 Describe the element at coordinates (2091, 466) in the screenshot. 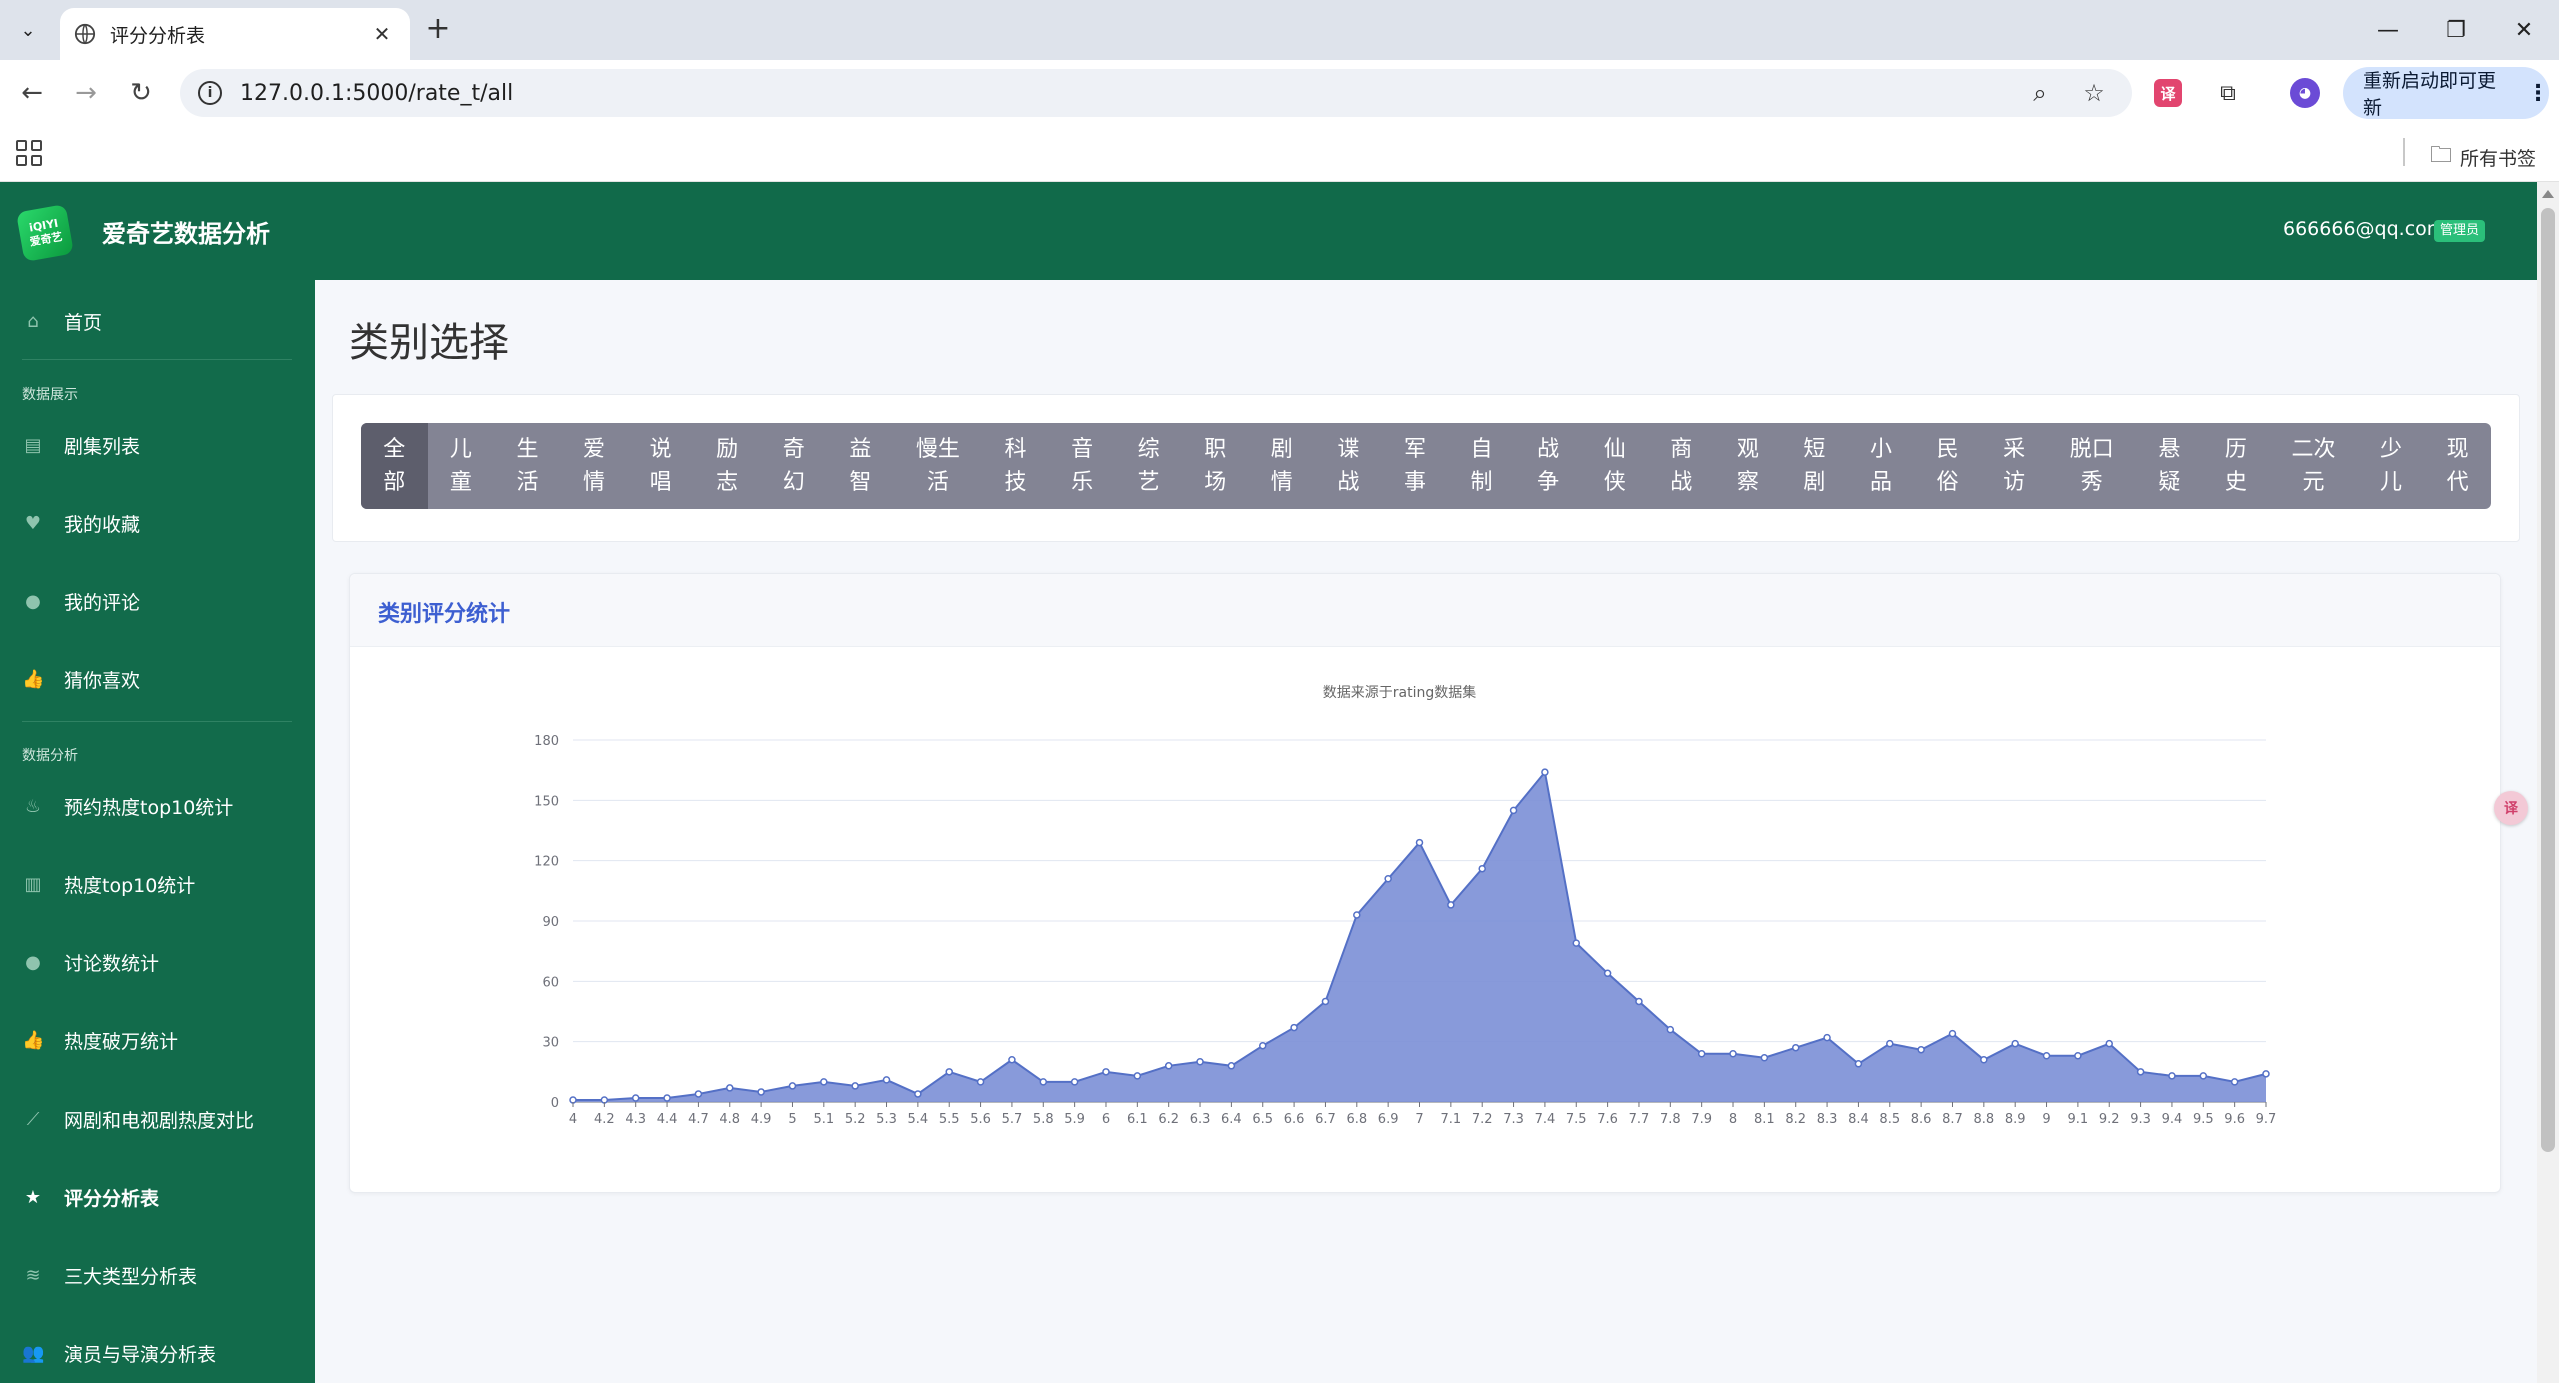

I see `category-button: 脱口秀` at that location.